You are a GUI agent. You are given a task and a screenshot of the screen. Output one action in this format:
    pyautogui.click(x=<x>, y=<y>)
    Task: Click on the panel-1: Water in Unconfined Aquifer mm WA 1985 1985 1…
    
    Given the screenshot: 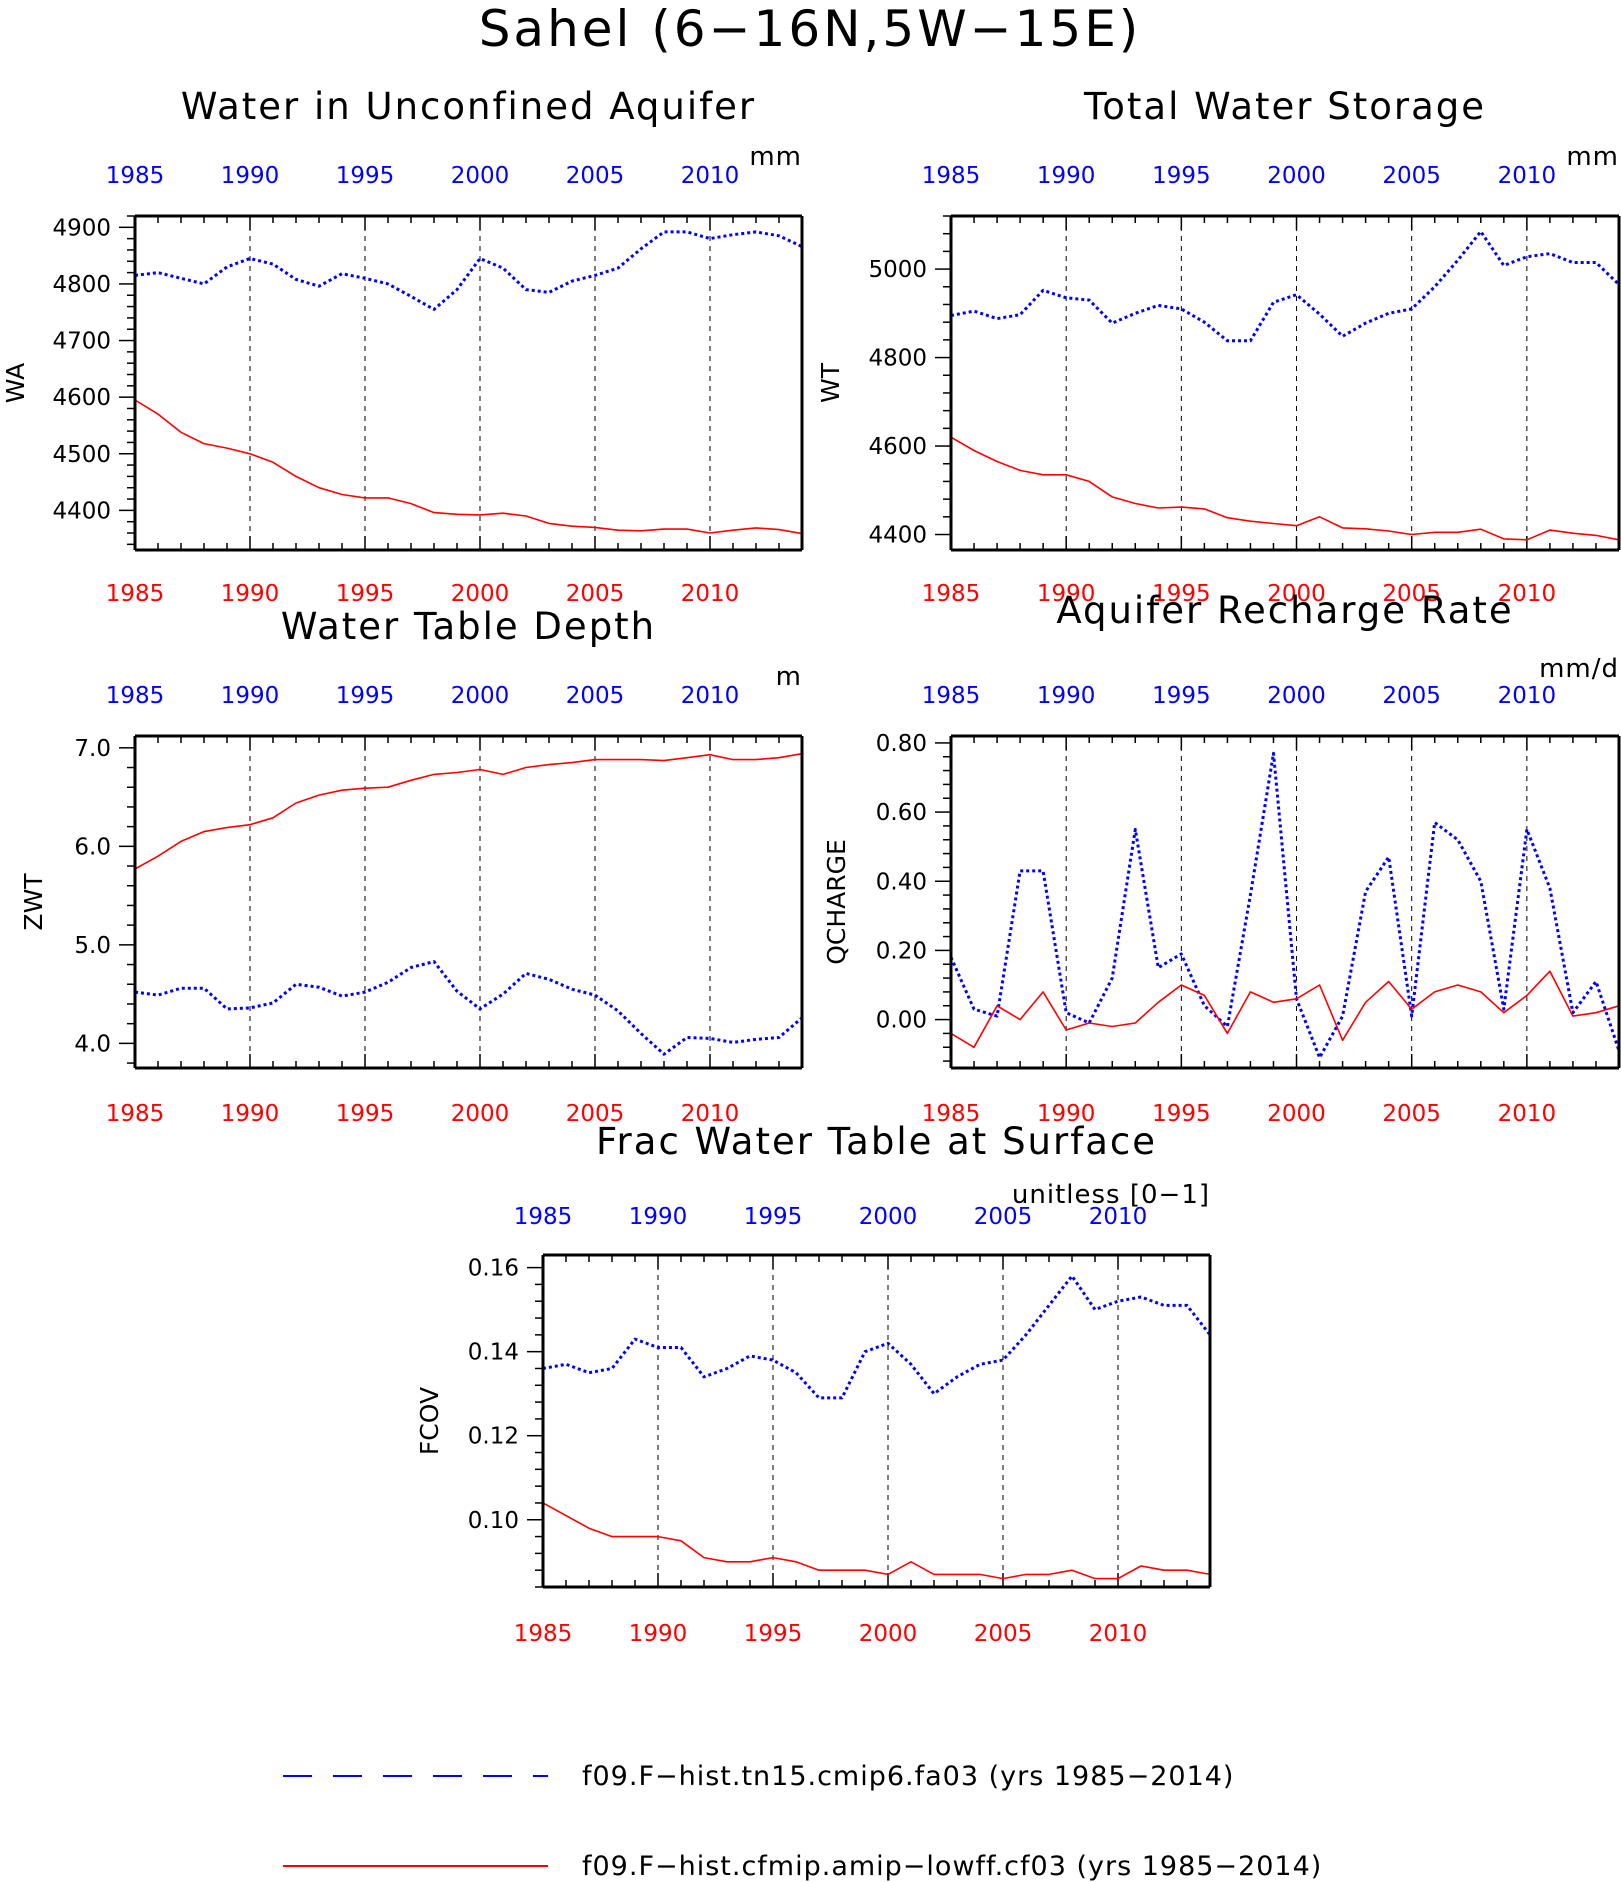 What is the action you would take?
    pyautogui.click(x=402, y=346)
    